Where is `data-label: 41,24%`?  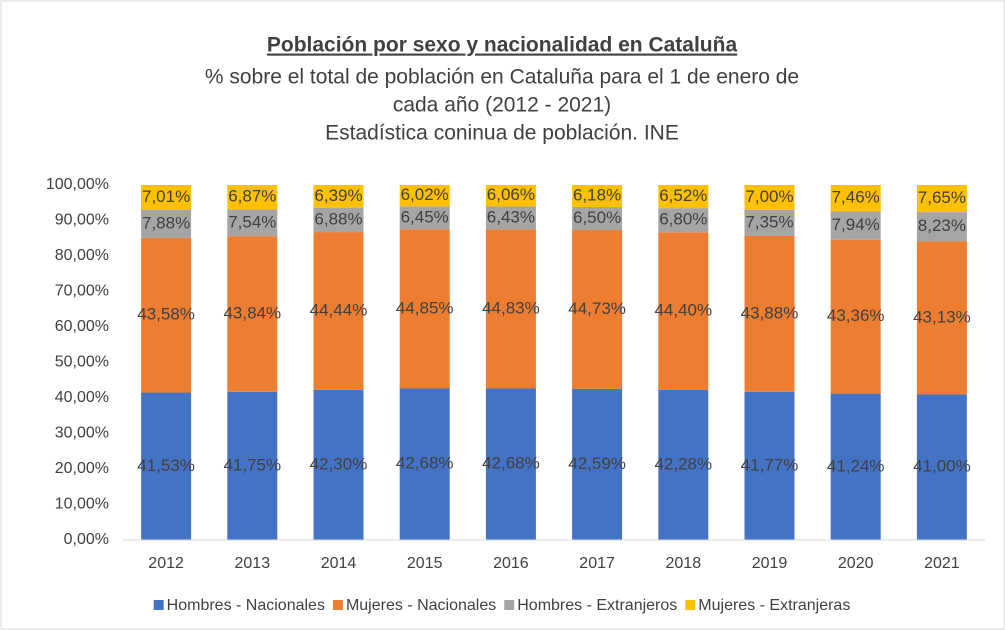 data-label: 41,24% is located at coordinates (856, 465).